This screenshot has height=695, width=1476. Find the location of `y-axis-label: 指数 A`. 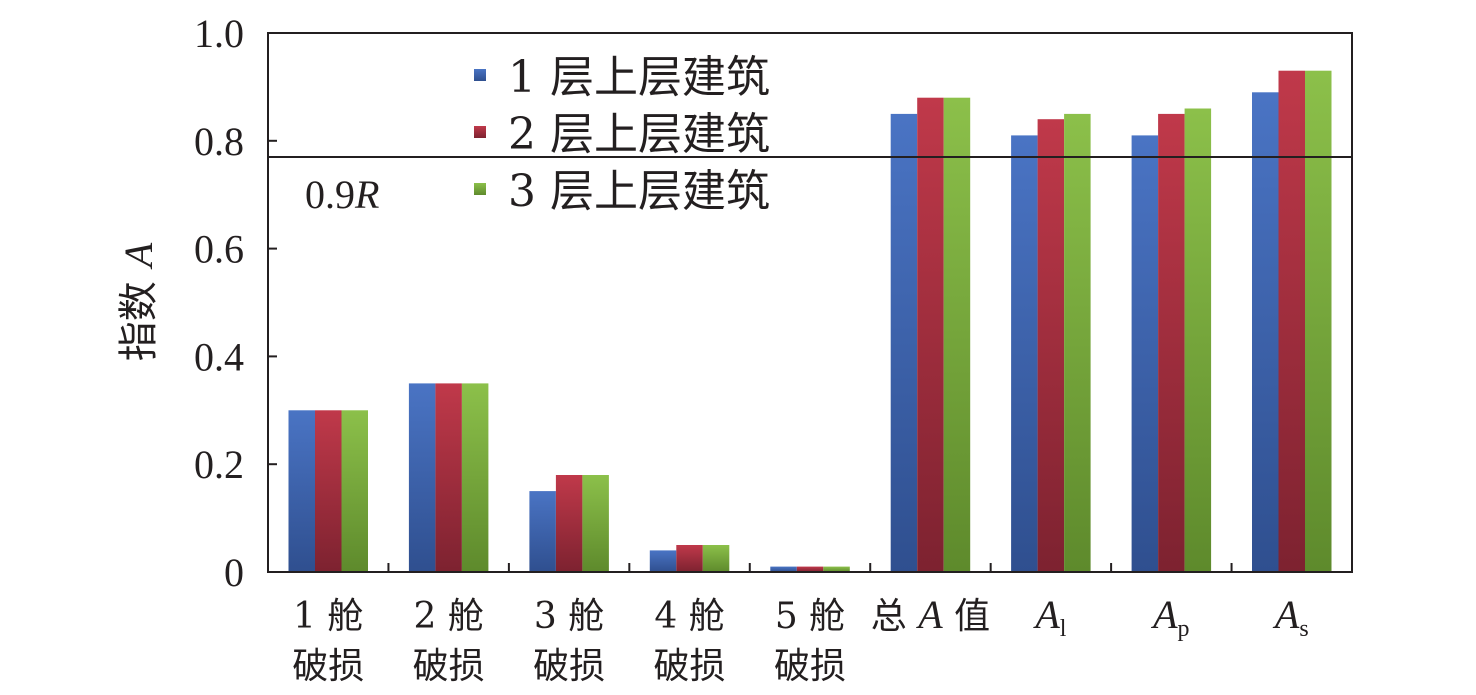

y-axis-label: 指数 A is located at coordinates (139, 301).